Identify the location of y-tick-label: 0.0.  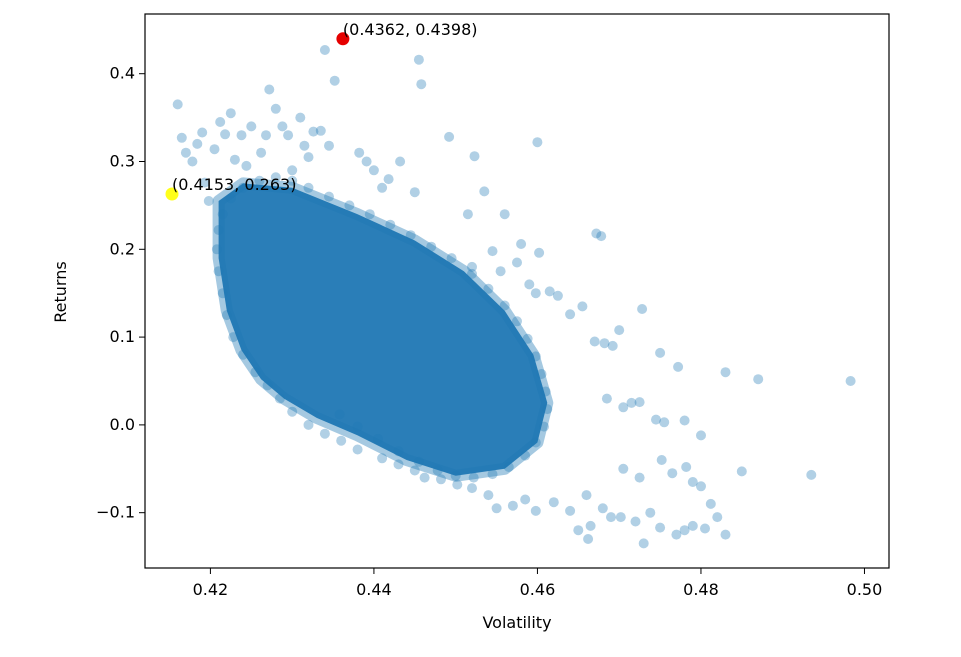
(122, 424).